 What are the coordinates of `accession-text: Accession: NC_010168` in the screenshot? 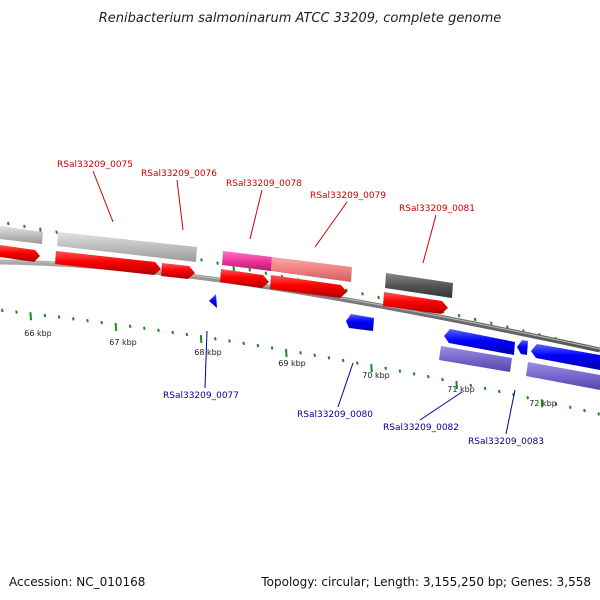 It's located at (77, 582).